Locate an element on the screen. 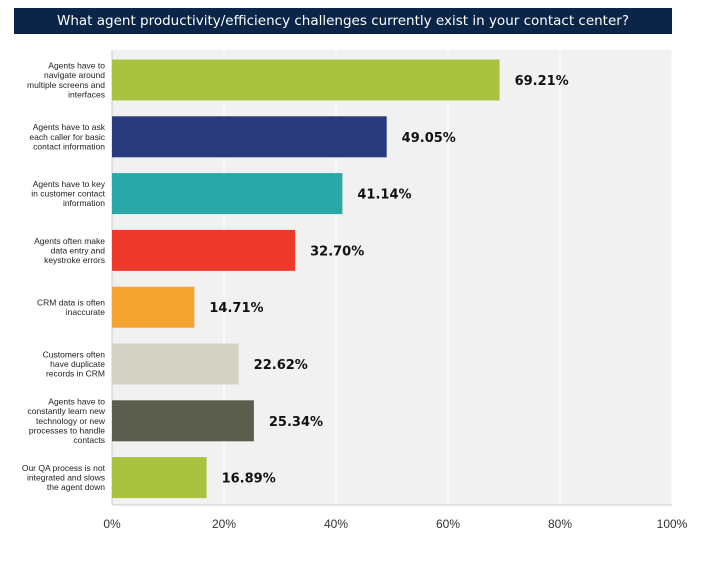 The image size is (702, 563). category-label: each caller for basic is located at coordinates (67, 137).